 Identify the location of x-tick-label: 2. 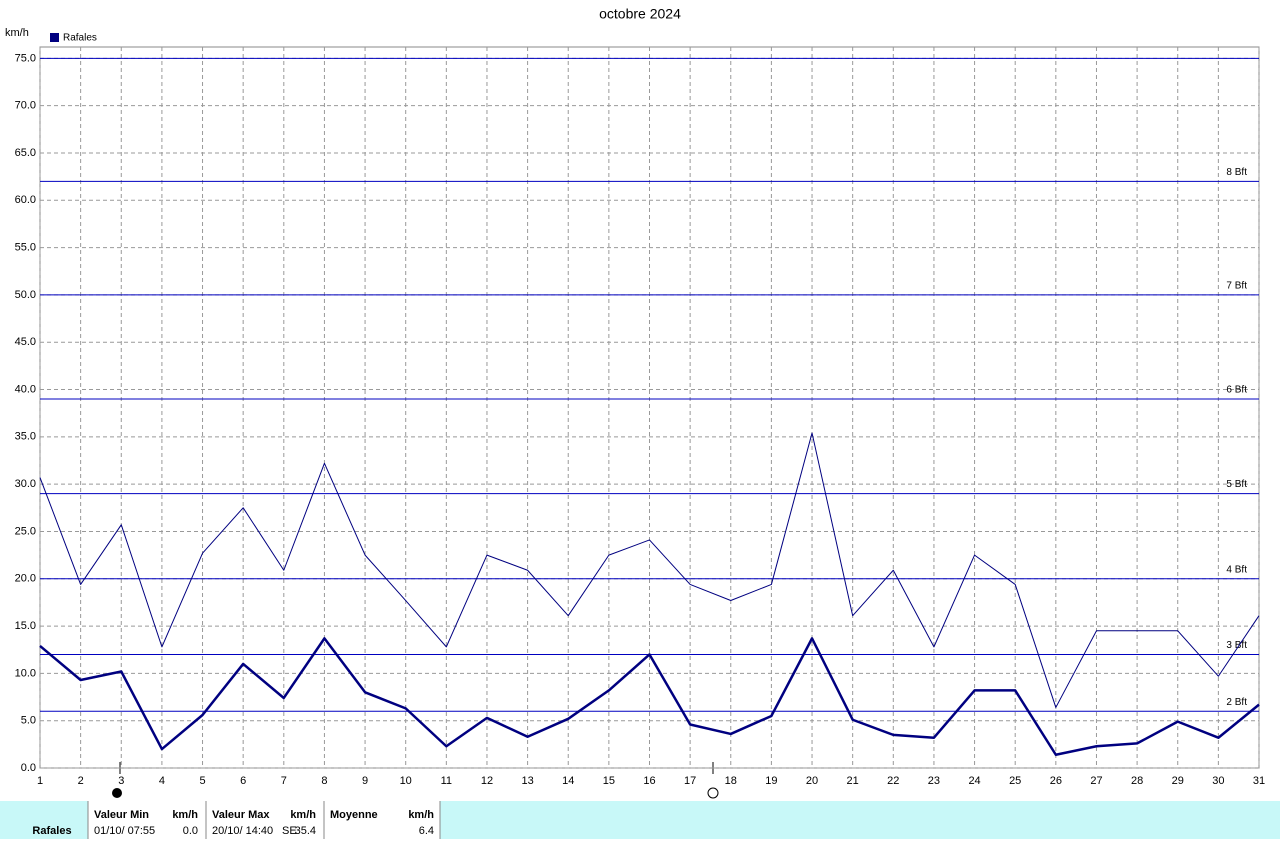
(81, 781).